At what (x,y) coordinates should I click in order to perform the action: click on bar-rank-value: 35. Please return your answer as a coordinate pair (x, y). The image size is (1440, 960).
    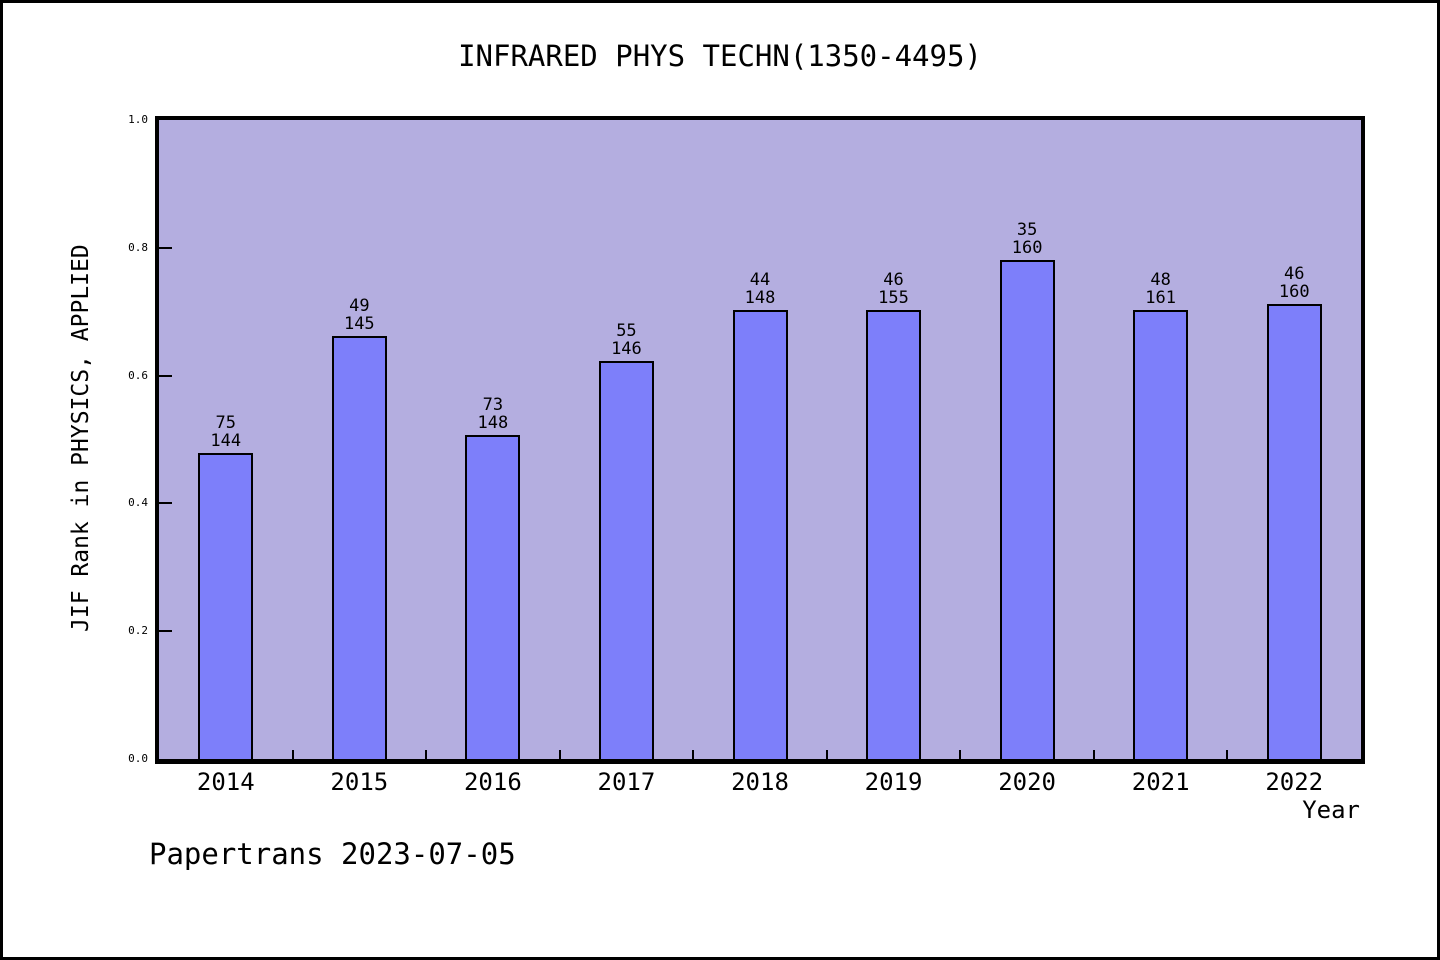
    Looking at the image, I should click on (1027, 230).